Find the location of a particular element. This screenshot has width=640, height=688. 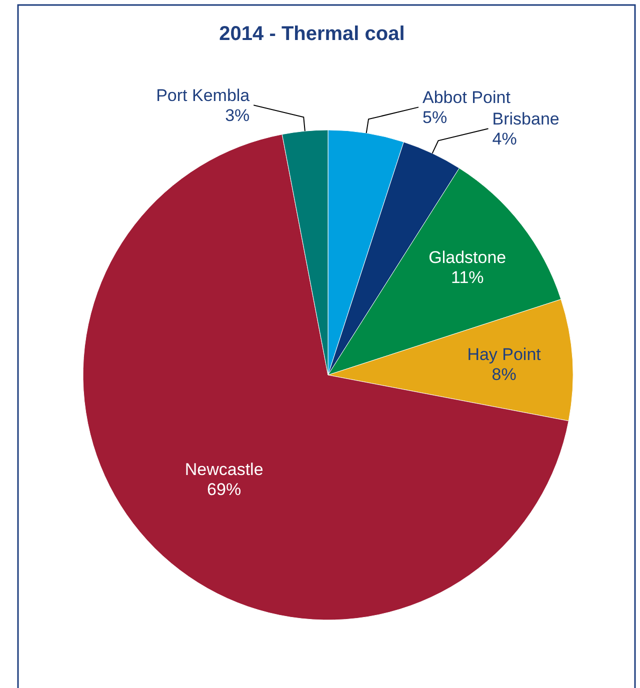

data-label: 8% is located at coordinates (504, 374).